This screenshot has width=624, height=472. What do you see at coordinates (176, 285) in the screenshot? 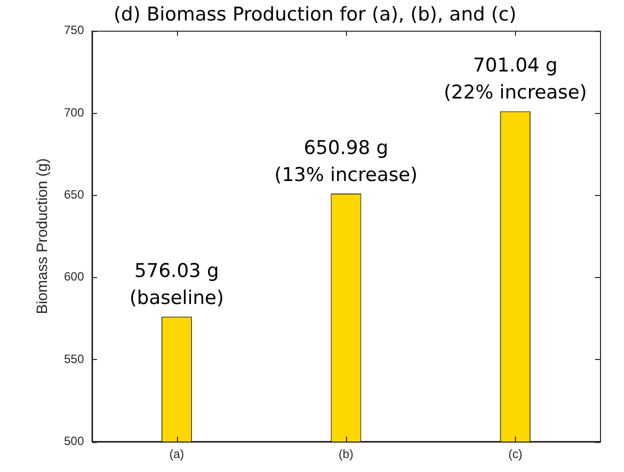
I see `data-label: 576.03 g (baseline)` at bounding box center [176, 285].